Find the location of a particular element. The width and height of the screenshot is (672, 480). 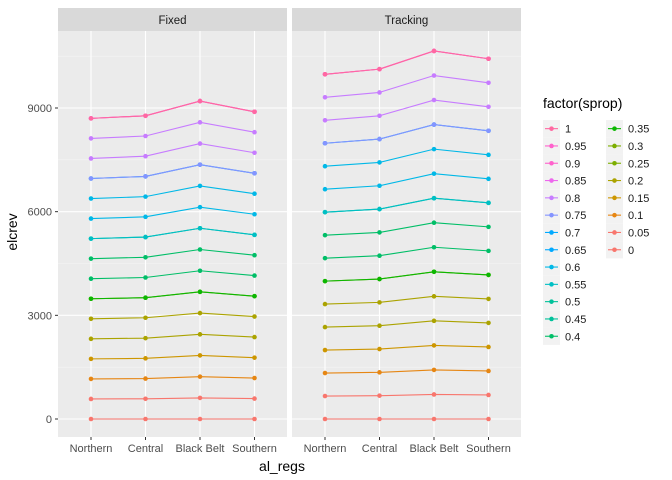

legend-label: 0.4 is located at coordinates (572, 337).